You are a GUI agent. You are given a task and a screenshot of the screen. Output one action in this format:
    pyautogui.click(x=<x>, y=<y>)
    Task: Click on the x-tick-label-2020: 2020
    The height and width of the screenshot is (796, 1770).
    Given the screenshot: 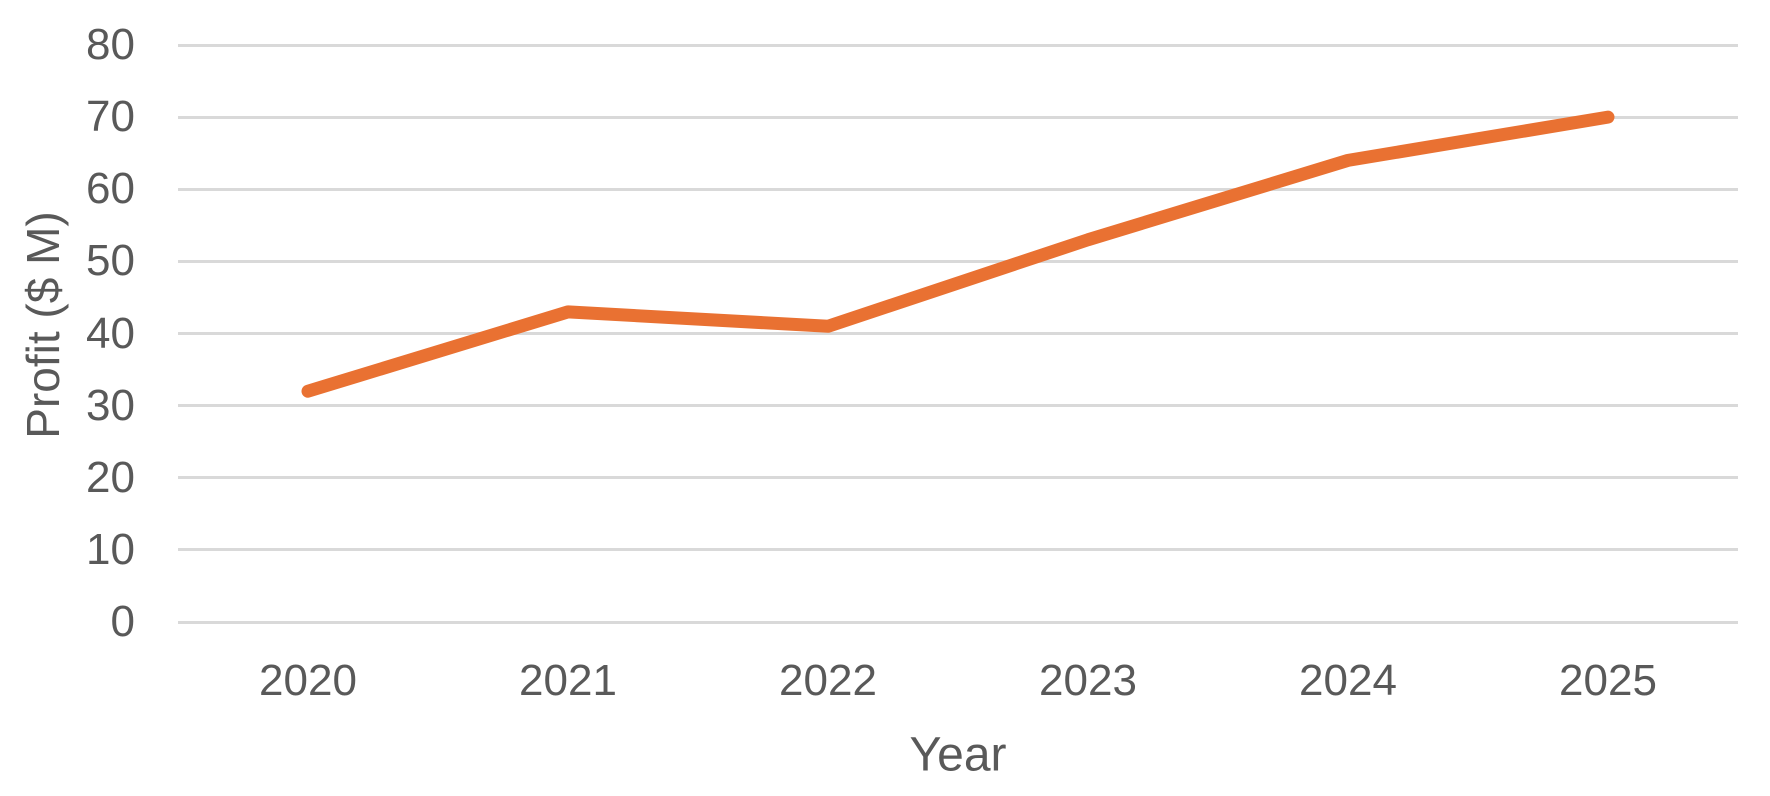 What is the action you would take?
    pyautogui.click(x=308, y=680)
    